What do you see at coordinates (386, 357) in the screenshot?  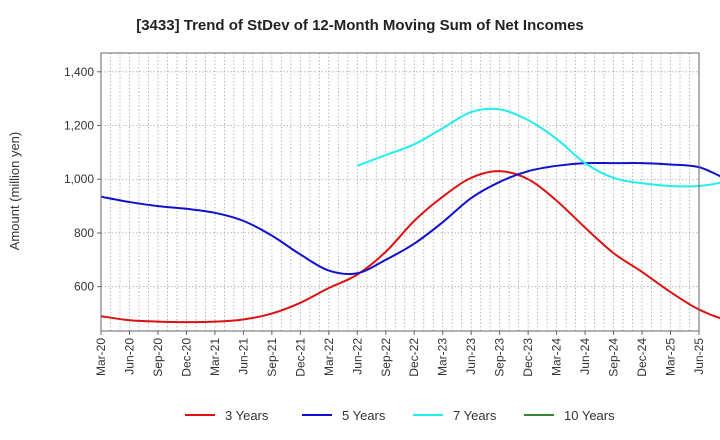 I see `x-tick-label: Sep-22` at bounding box center [386, 357].